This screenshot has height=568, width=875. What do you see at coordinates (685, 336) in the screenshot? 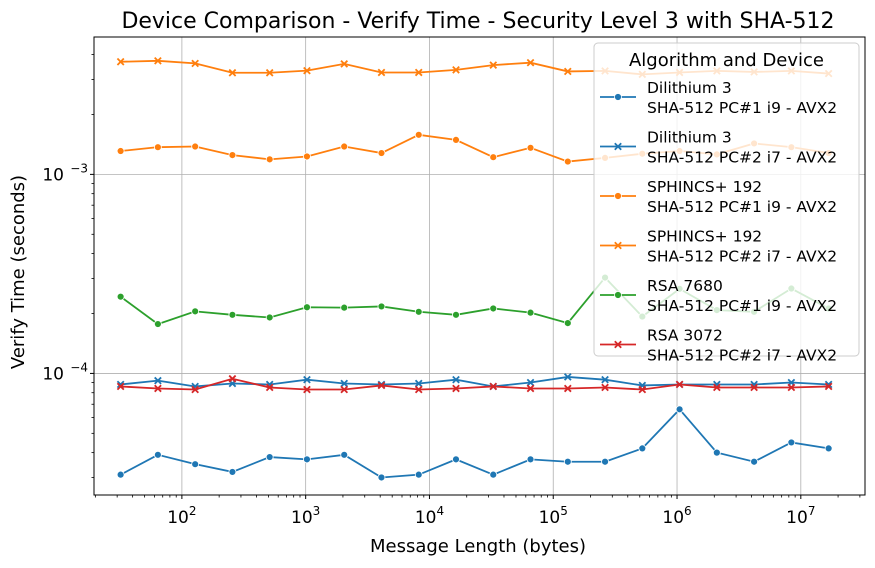
I see `legend-label: RSA 3072` at bounding box center [685, 336].